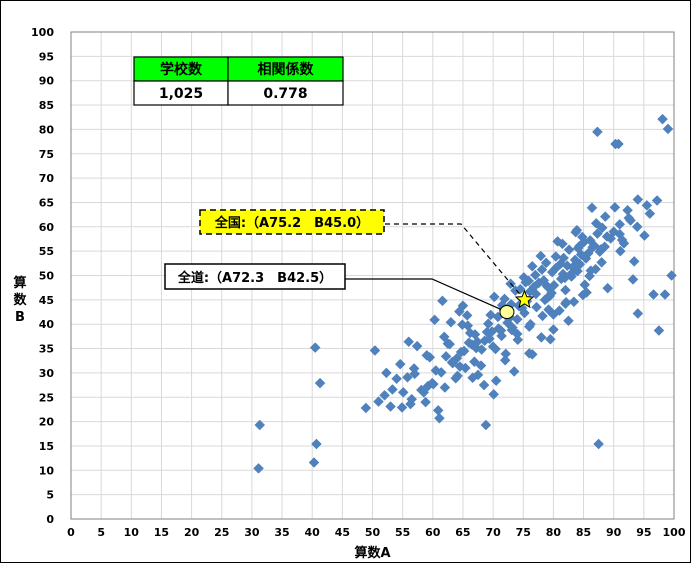 Image resolution: width=691 pixels, height=563 pixels. Describe the element at coordinates (221, 532) in the screenshot. I see `x-tick-label: 25` at that location.